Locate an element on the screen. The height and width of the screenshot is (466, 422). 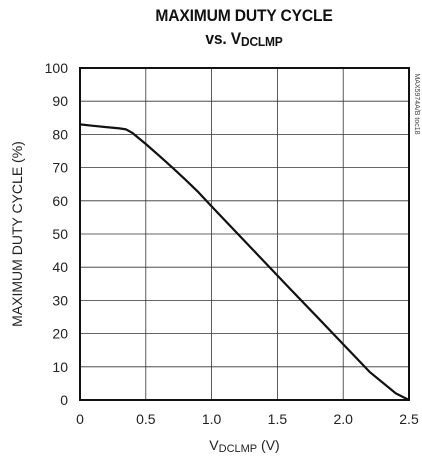
chart-title-prefix: vs. V is located at coordinates (223, 38).